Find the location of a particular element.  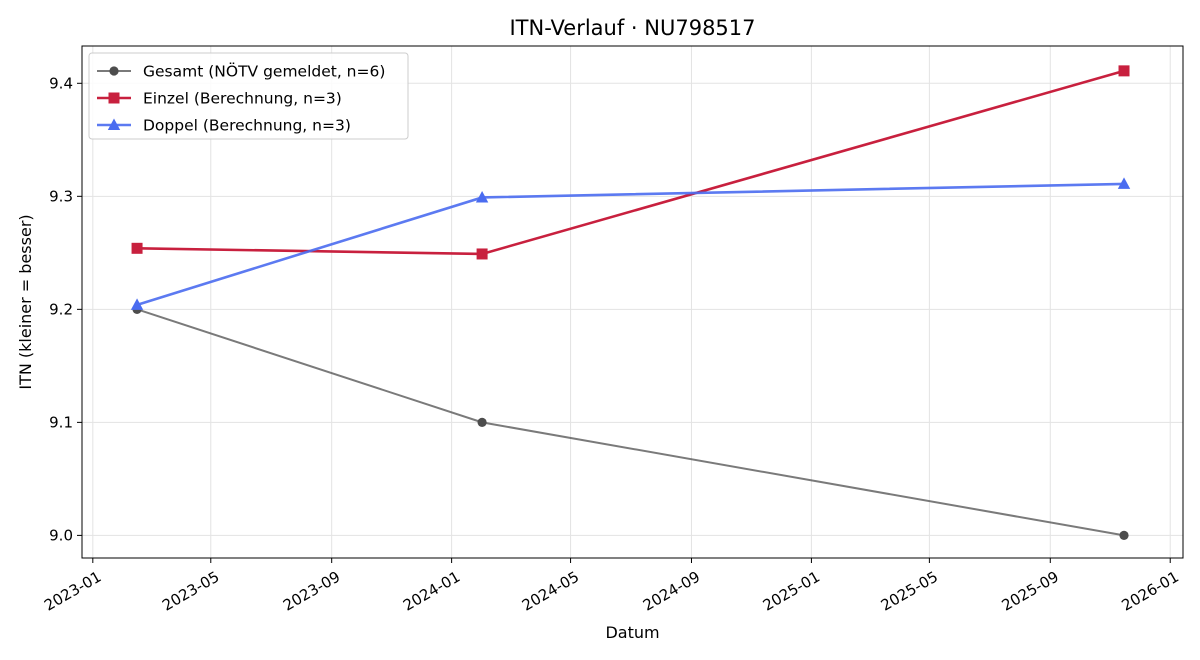

y-tick-label: 9.3 is located at coordinates (61, 196).